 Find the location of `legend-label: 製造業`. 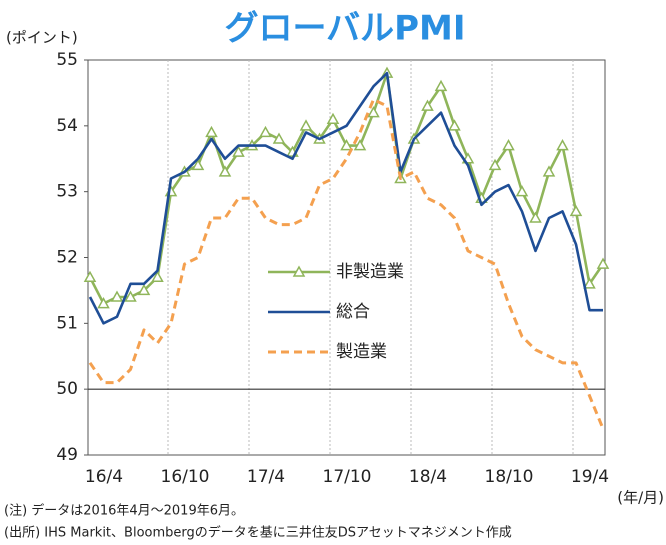

legend-label: 製造業 is located at coordinates (361, 352).